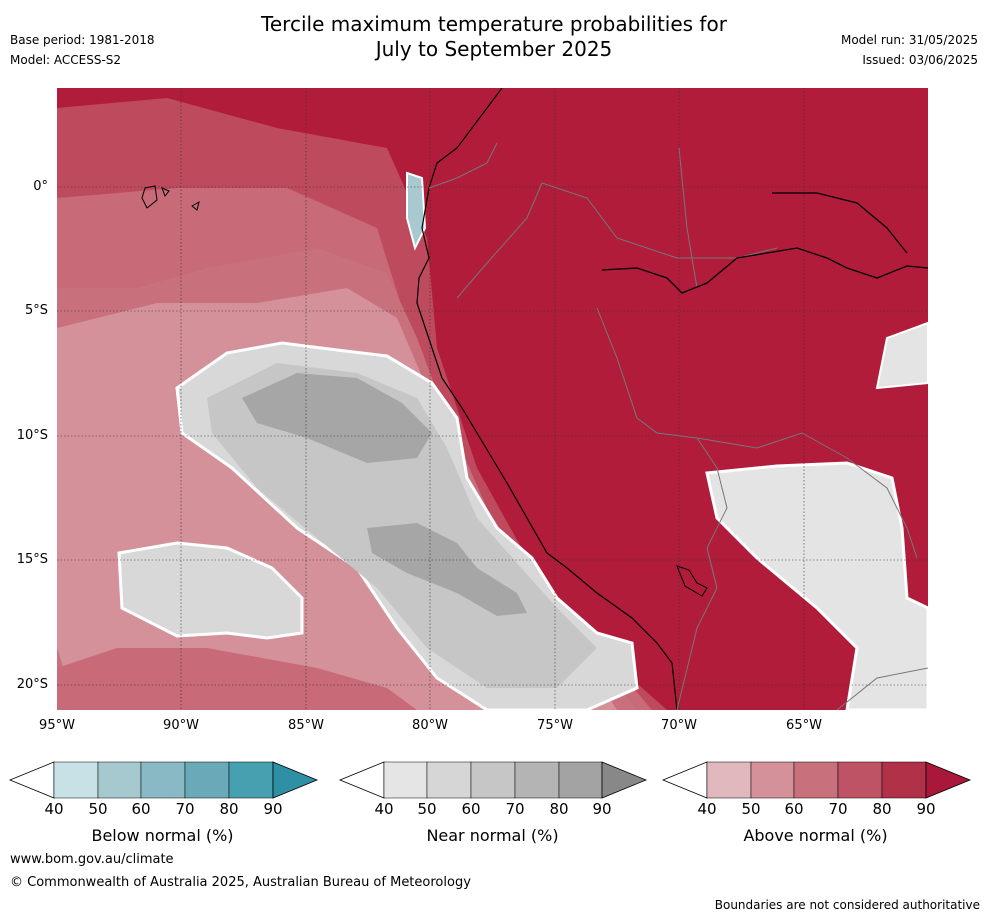 This screenshot has height=919, width=988. I want to click on colorbar-below, so click(163, 780).